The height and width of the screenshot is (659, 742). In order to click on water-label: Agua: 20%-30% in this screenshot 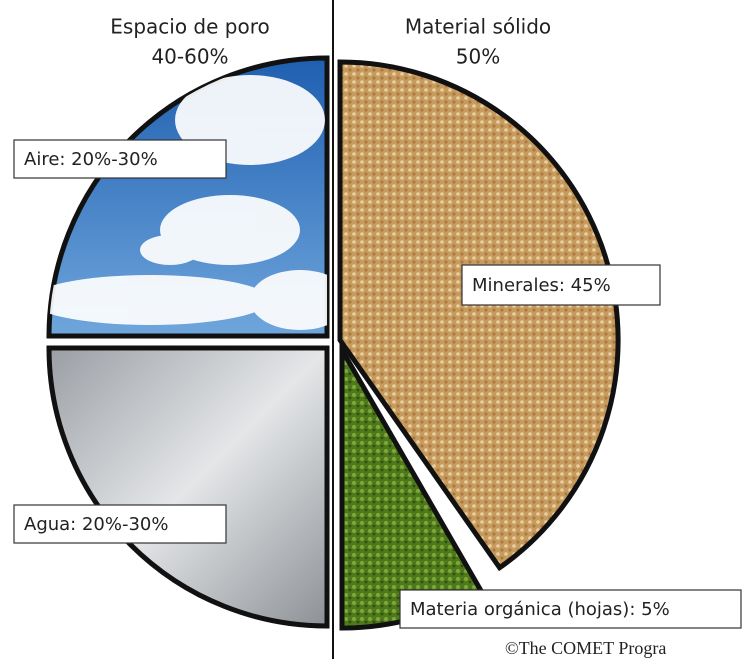, I will do `click(96, 524)`.